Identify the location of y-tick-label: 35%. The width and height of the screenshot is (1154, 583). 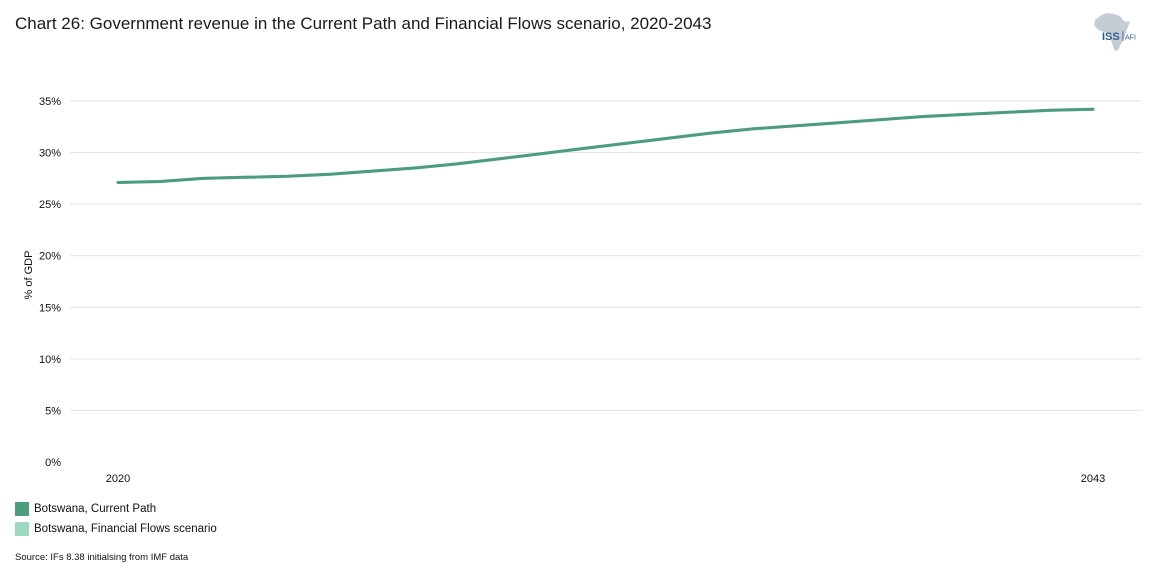
(50, 102).